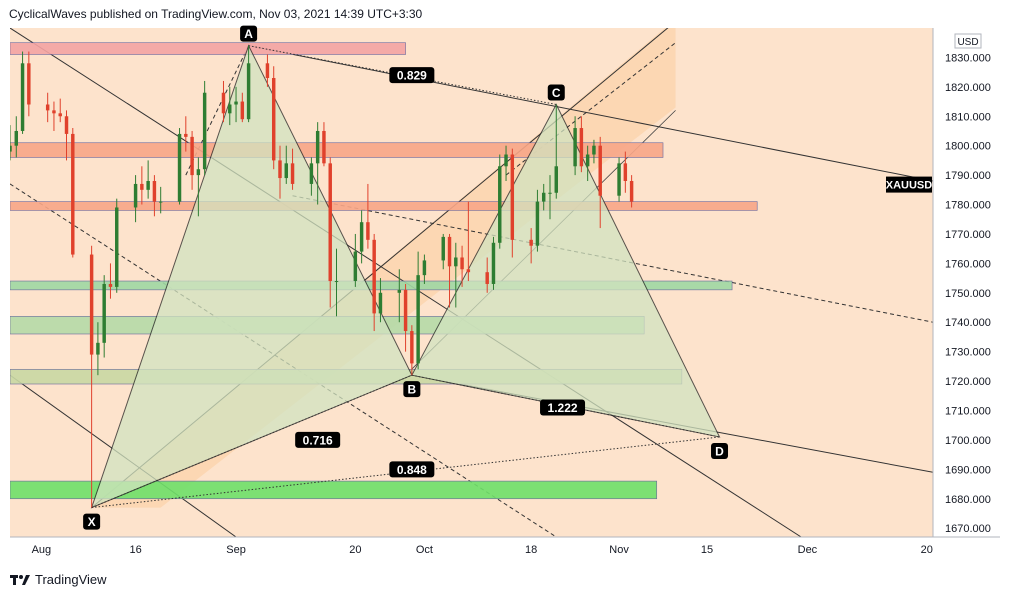 This screenshot has width=1009, height=598. I want to click on price-axis-bg, so click(971, 290).